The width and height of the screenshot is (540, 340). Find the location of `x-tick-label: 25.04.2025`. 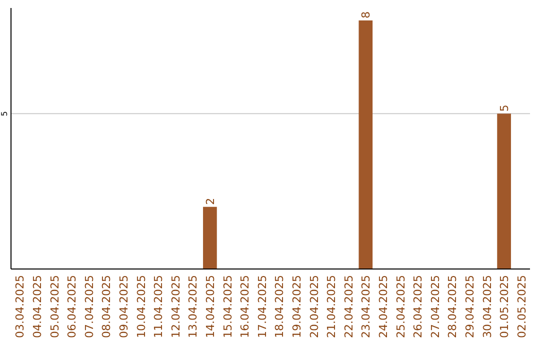

x-tick-label: 25.04.2025 is located at coordinates (401, 306).